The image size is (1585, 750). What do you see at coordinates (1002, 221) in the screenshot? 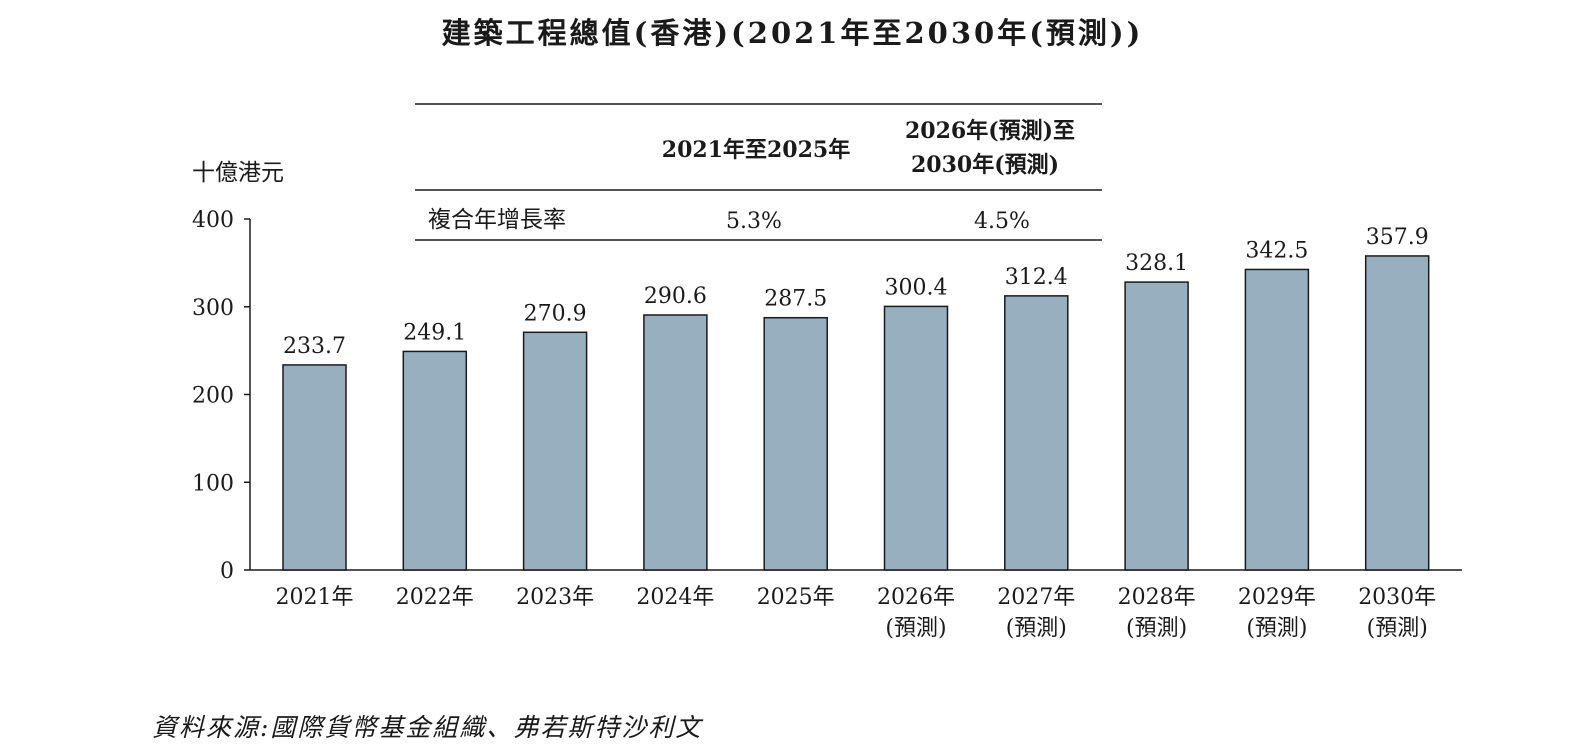
I see `cagr-value-2026-2030: 4.5%` at bounding box center [1002, 221].